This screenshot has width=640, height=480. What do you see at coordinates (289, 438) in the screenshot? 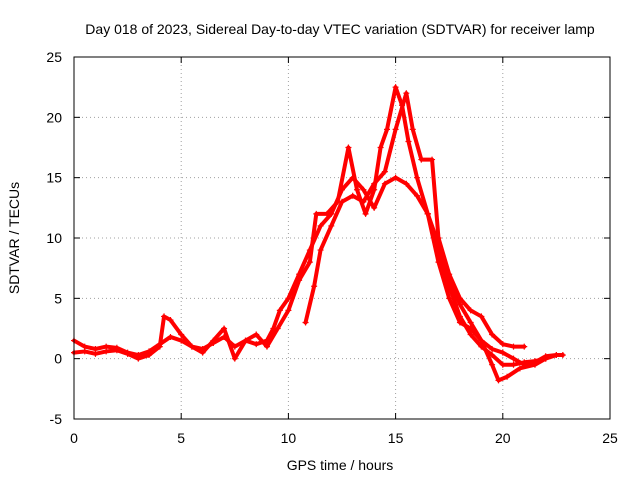
I see `x-tick-label: 10` at bounding box center [289, 438].